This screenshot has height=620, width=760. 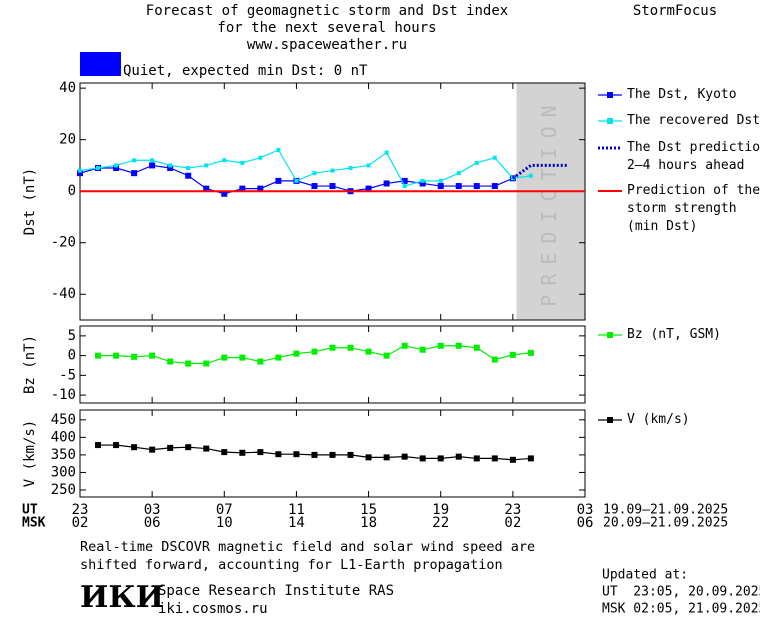 What do you see at coordinates (72, 356) in the screenshot?
I see `y-tick-label: 0` at bounding box center [72, 356].